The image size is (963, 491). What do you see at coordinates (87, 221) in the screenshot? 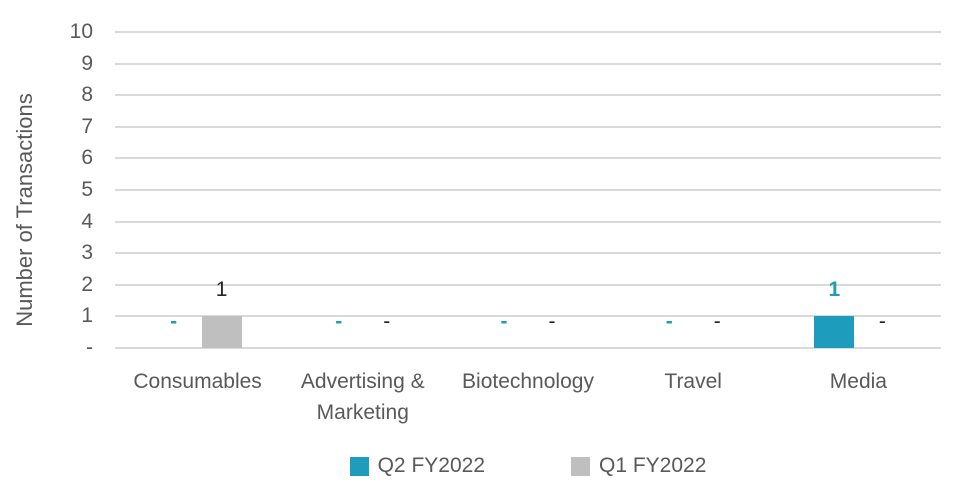
I see `y-tick-label: 4` at bounding box center [87, 221].